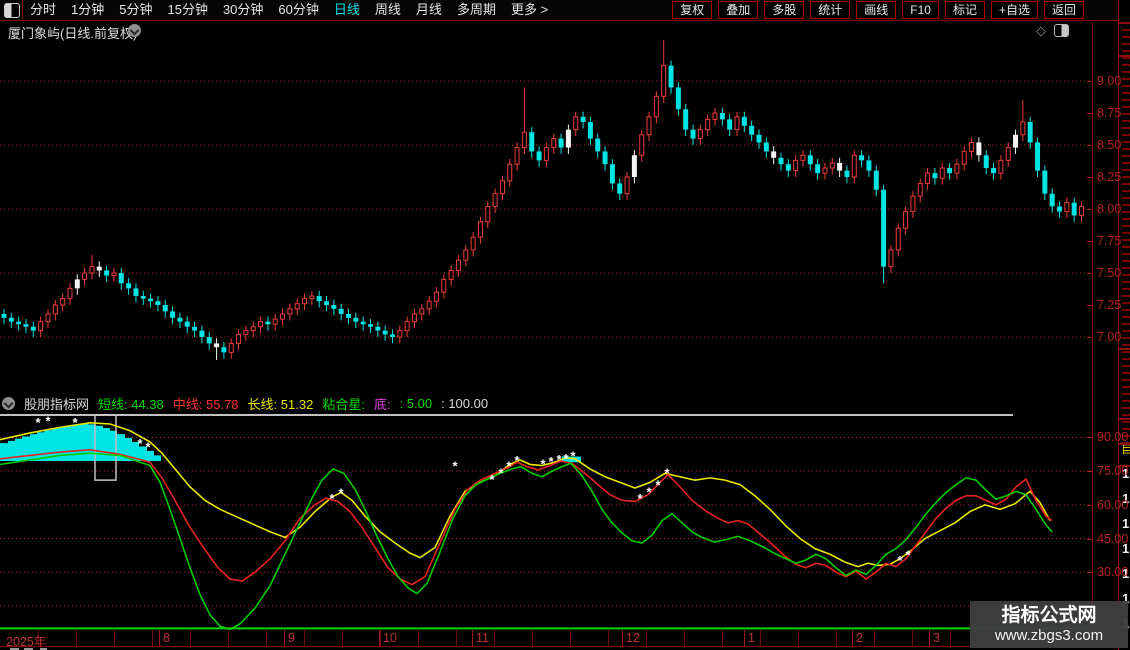 This screenshot has width=1130, height=650. What do you see at coordinates (1124, 349) in the screenshot?
I see `strip-divider` at bounding box center [1124, 349].